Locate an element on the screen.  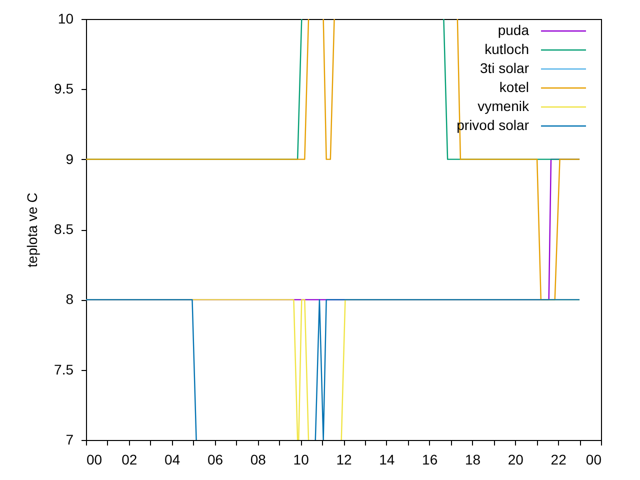
x-tick-label: 20 is located at coordinates (516, 460).